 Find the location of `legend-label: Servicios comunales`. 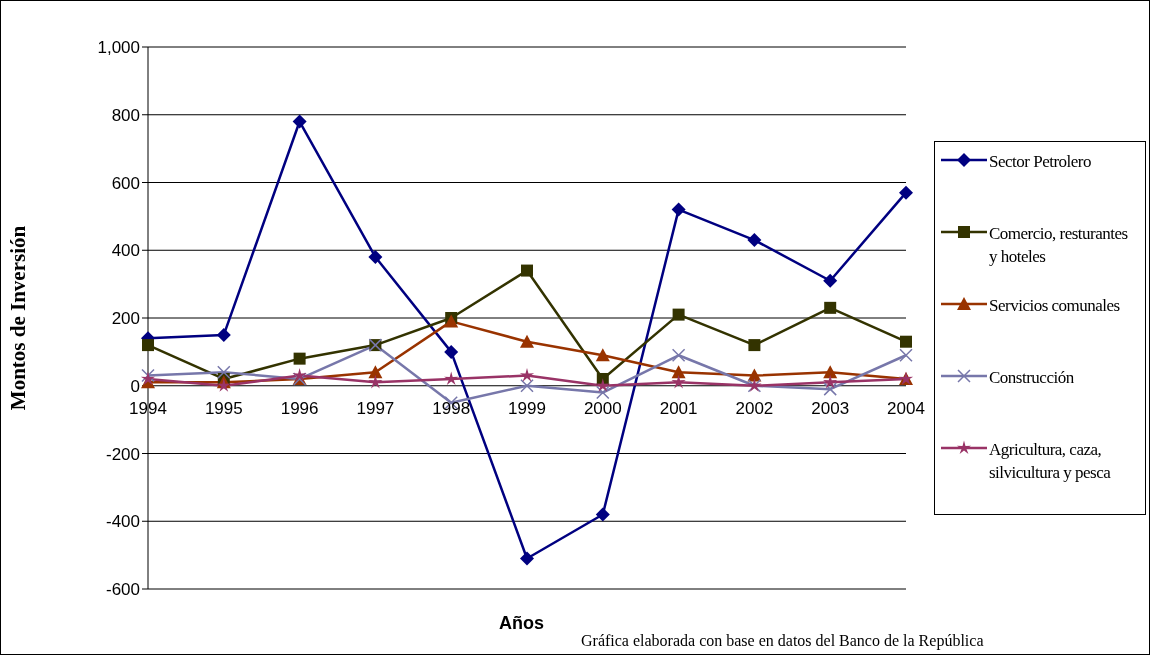

legend-label: Servicios comunales is located at coordinates (1055, 306).